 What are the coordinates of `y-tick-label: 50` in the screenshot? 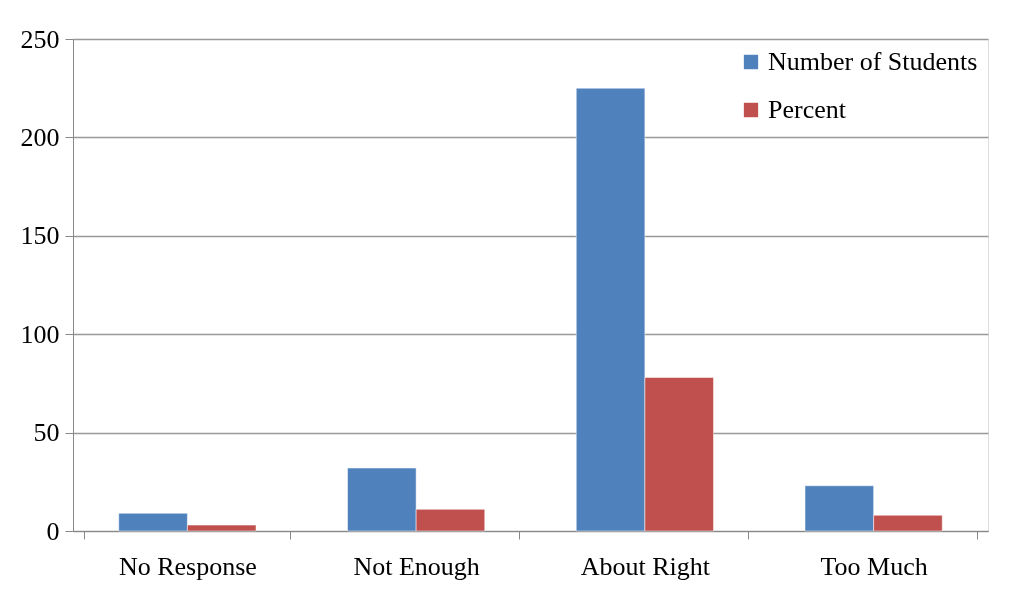 It's located at (46, 433).